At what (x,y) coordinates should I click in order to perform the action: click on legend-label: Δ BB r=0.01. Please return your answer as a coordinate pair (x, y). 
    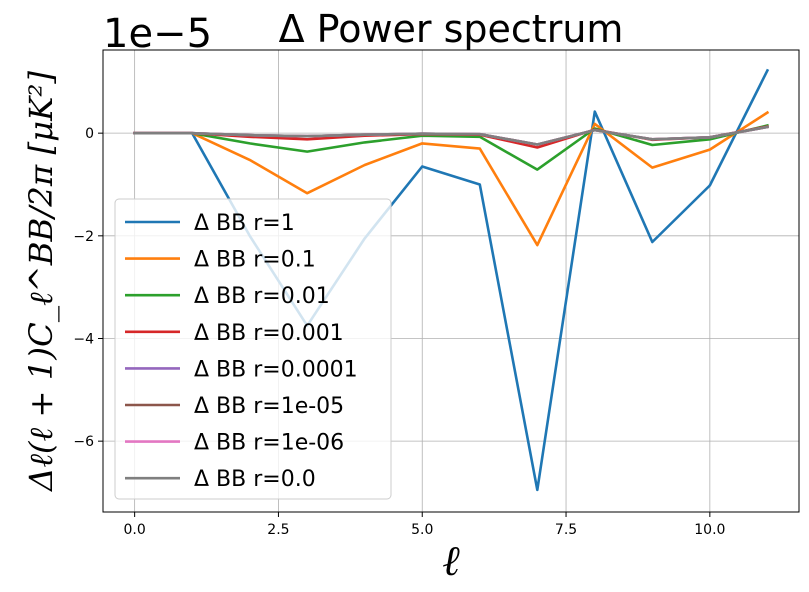
    Looking at the image, I should click on (262, 296).